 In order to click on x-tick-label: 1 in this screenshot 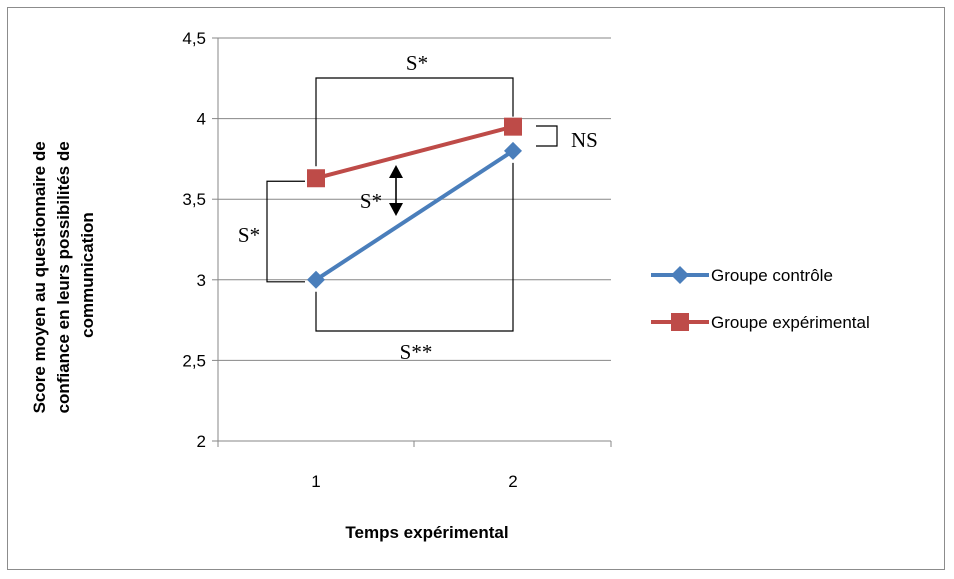, I will do `click(315, 481)`.